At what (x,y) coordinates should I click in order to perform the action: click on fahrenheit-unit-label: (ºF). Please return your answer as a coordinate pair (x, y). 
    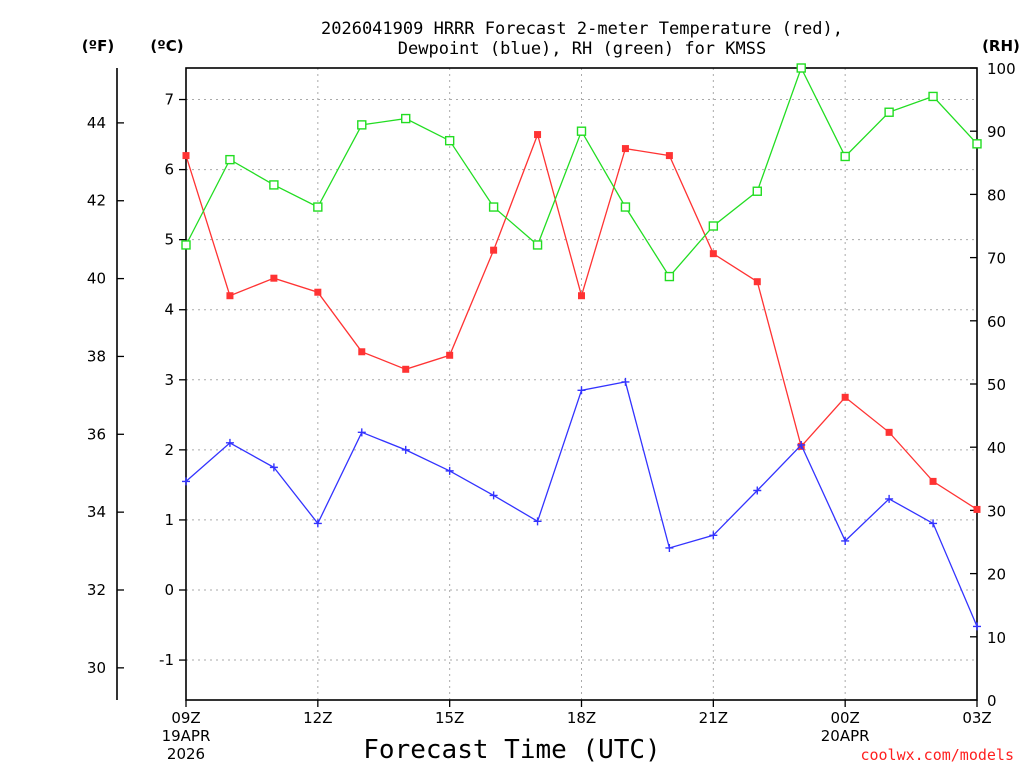
    Looking at the image, I should click on (98, 46).